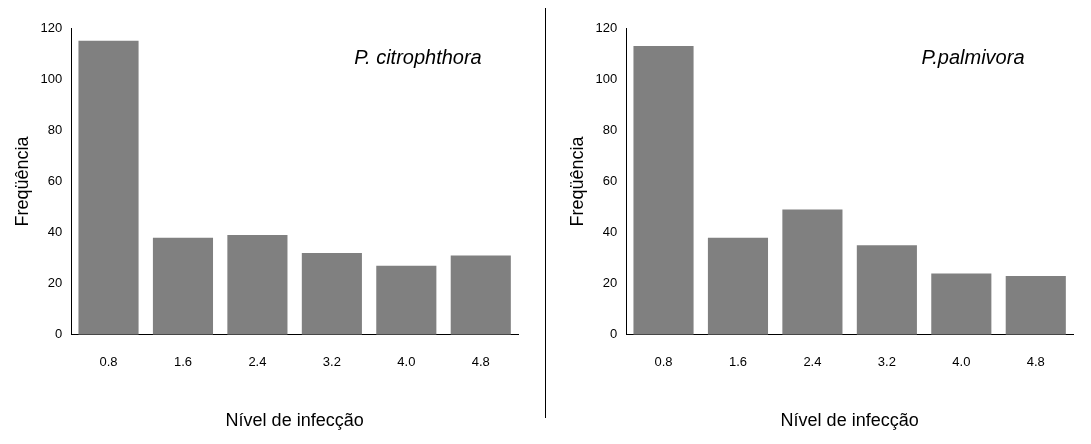 This screenshot has width=1091, height=444. I want to click on text: P.palmivora, so click(973, 56).